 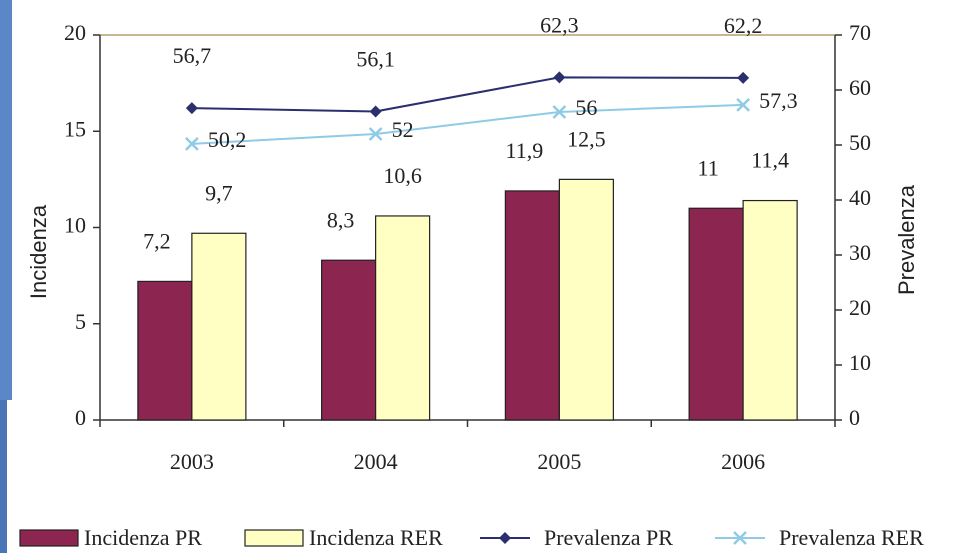 What do you see at coordinates (402, 175) in the screenshot?
I see `data-label: 10,6` at bounding box center [402, 175].